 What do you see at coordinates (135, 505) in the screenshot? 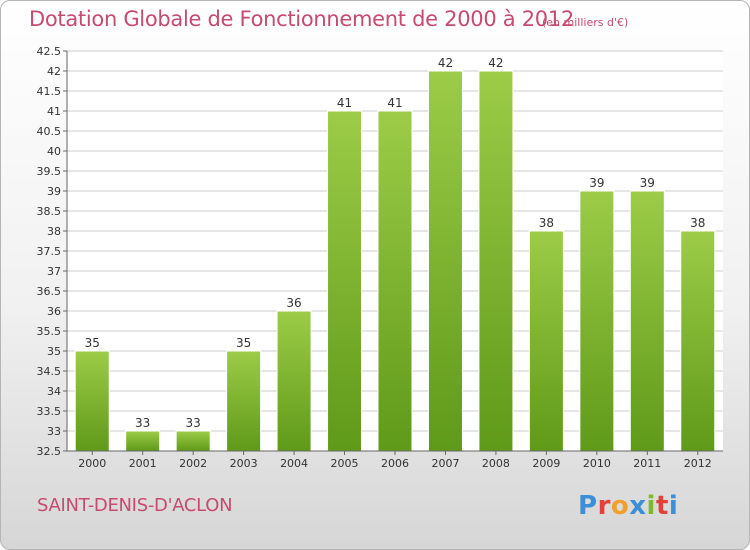
I see `commune-name: SAINT-DENIS-D'ACLON` at bounding box center [135, 505].